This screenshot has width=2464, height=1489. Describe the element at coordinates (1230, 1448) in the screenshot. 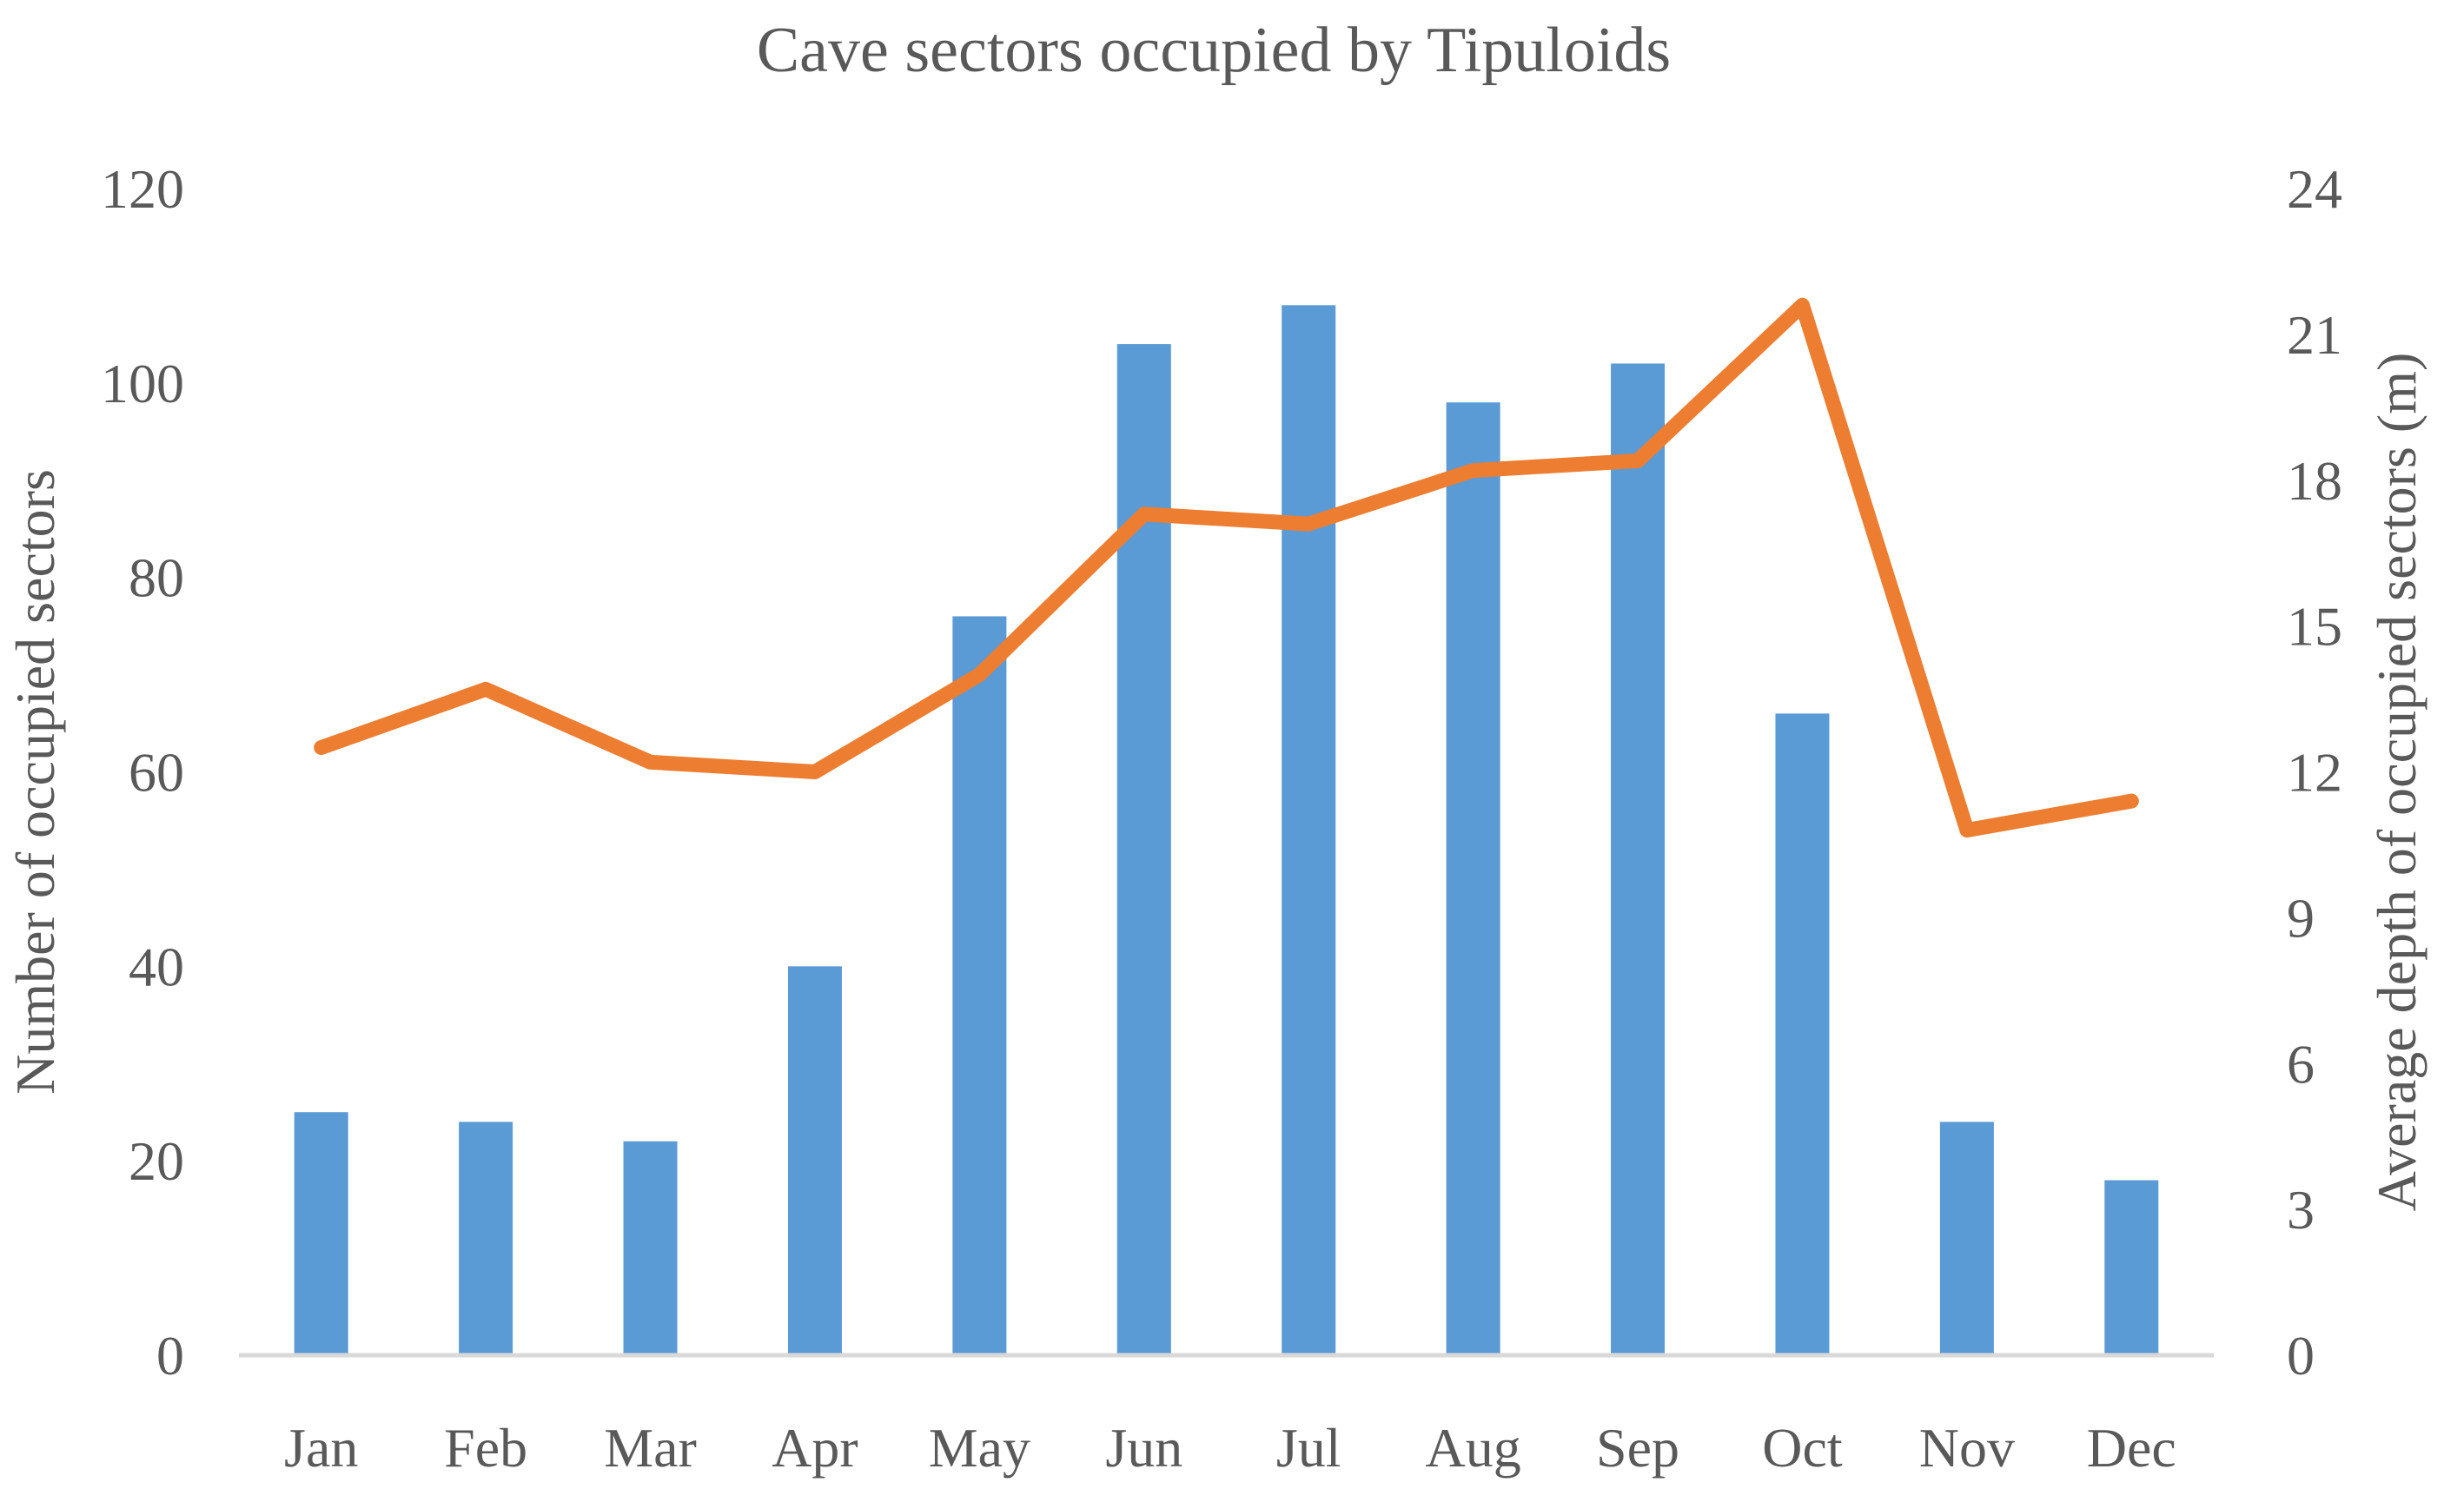

I see `x-axis-ticks: Jan Feb Mar Apr May Jun Jul Aug Sep Oct Nov Dec` at that location.